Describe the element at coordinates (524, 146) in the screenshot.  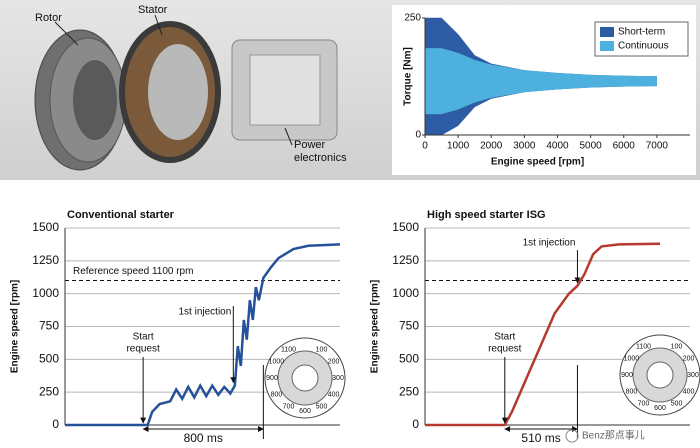
I see `x-tick-label: 3000` at that location.